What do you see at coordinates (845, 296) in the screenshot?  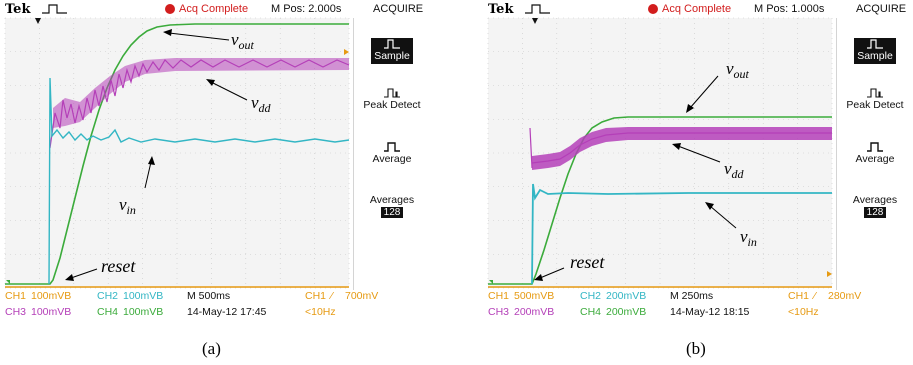 I see `trigger-level: 280mV` at bounding box center [845, 296].